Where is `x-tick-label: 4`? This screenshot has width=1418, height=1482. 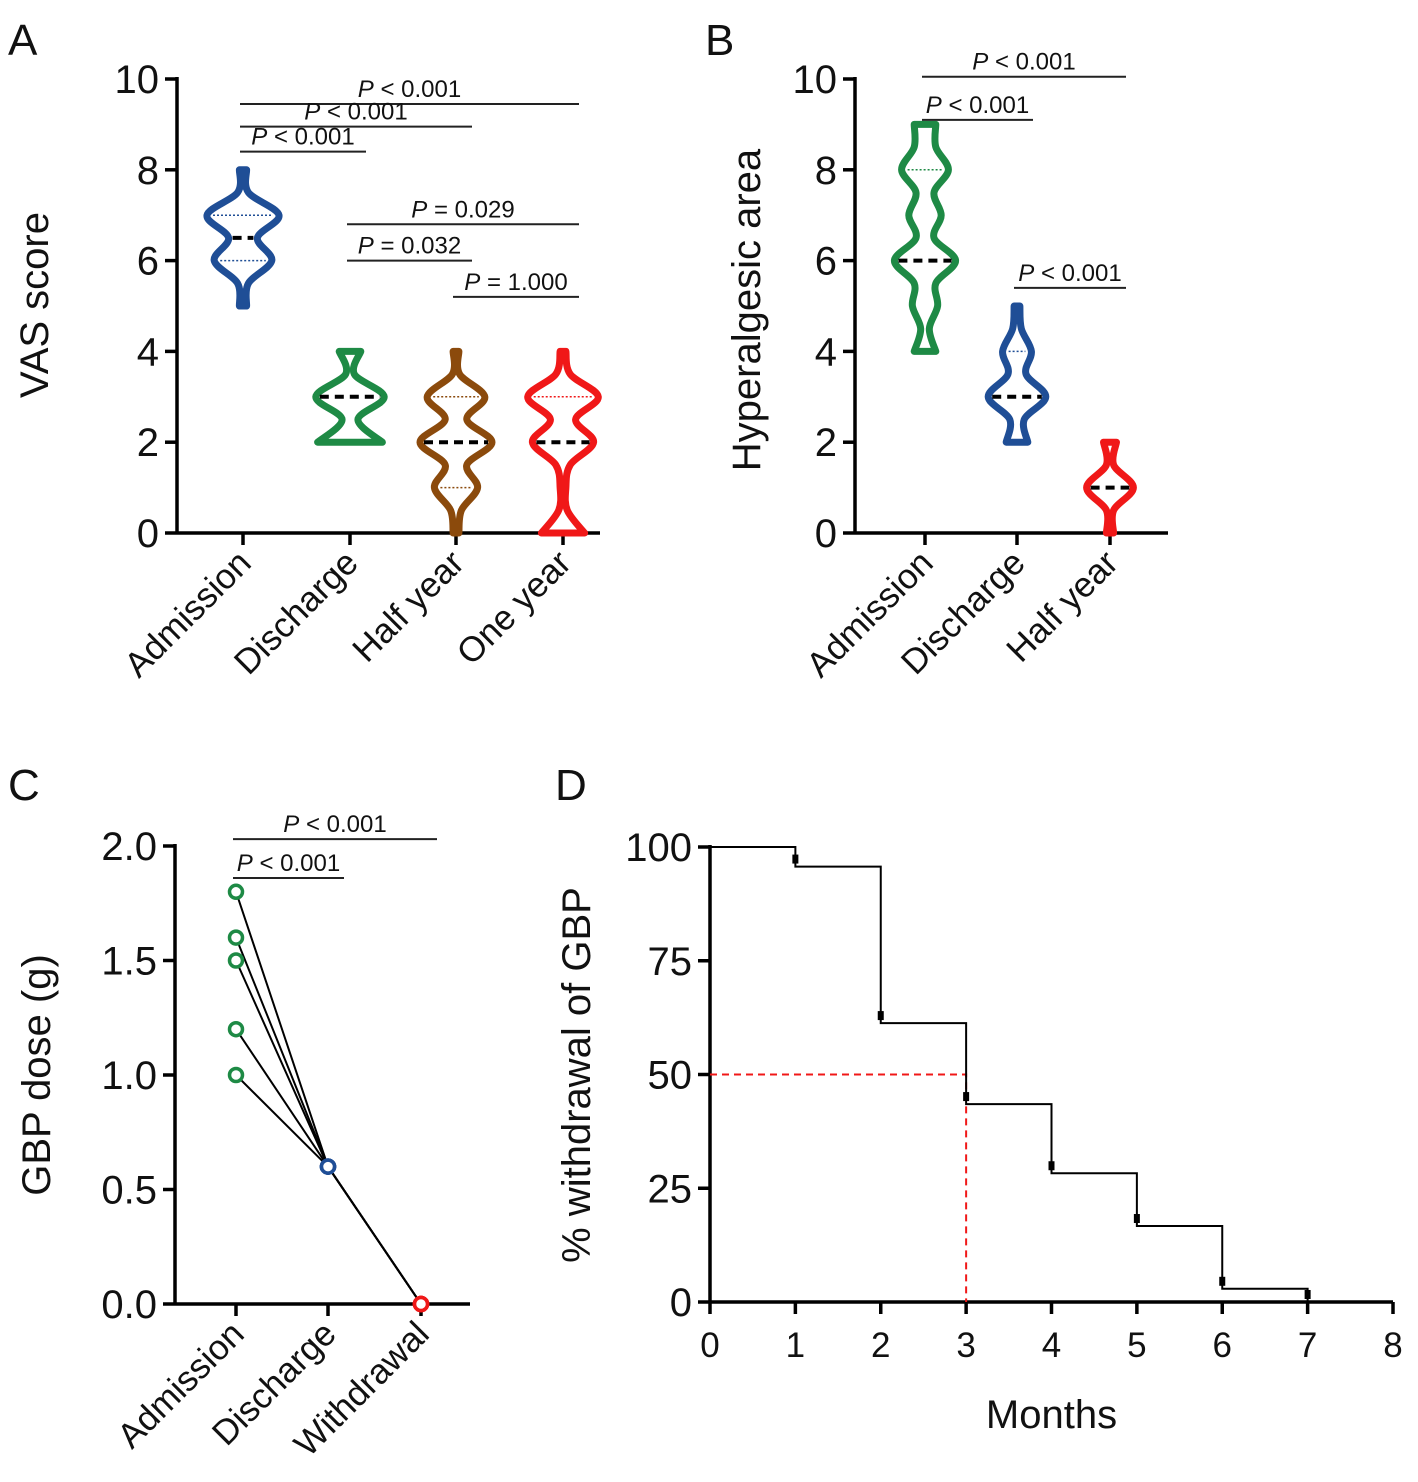 x-tick-label: 4 is located at coordinates (1051, 1345).